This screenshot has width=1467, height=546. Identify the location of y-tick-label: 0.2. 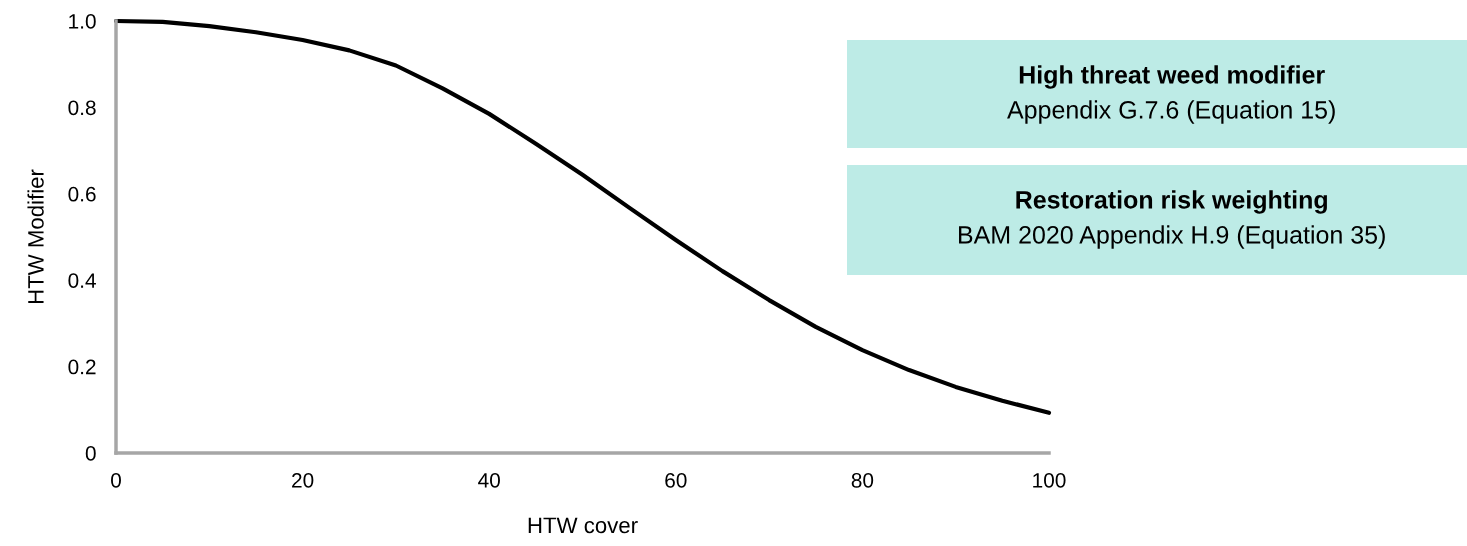
(82, 367).